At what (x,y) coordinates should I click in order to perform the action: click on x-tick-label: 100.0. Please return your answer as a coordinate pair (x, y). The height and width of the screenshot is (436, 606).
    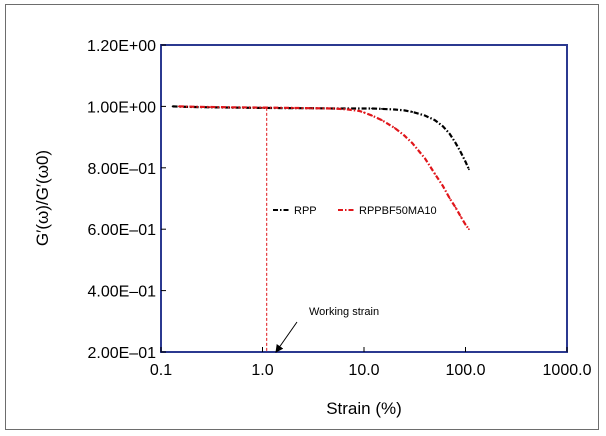
    Looking at the image, I should click on (465, 370).